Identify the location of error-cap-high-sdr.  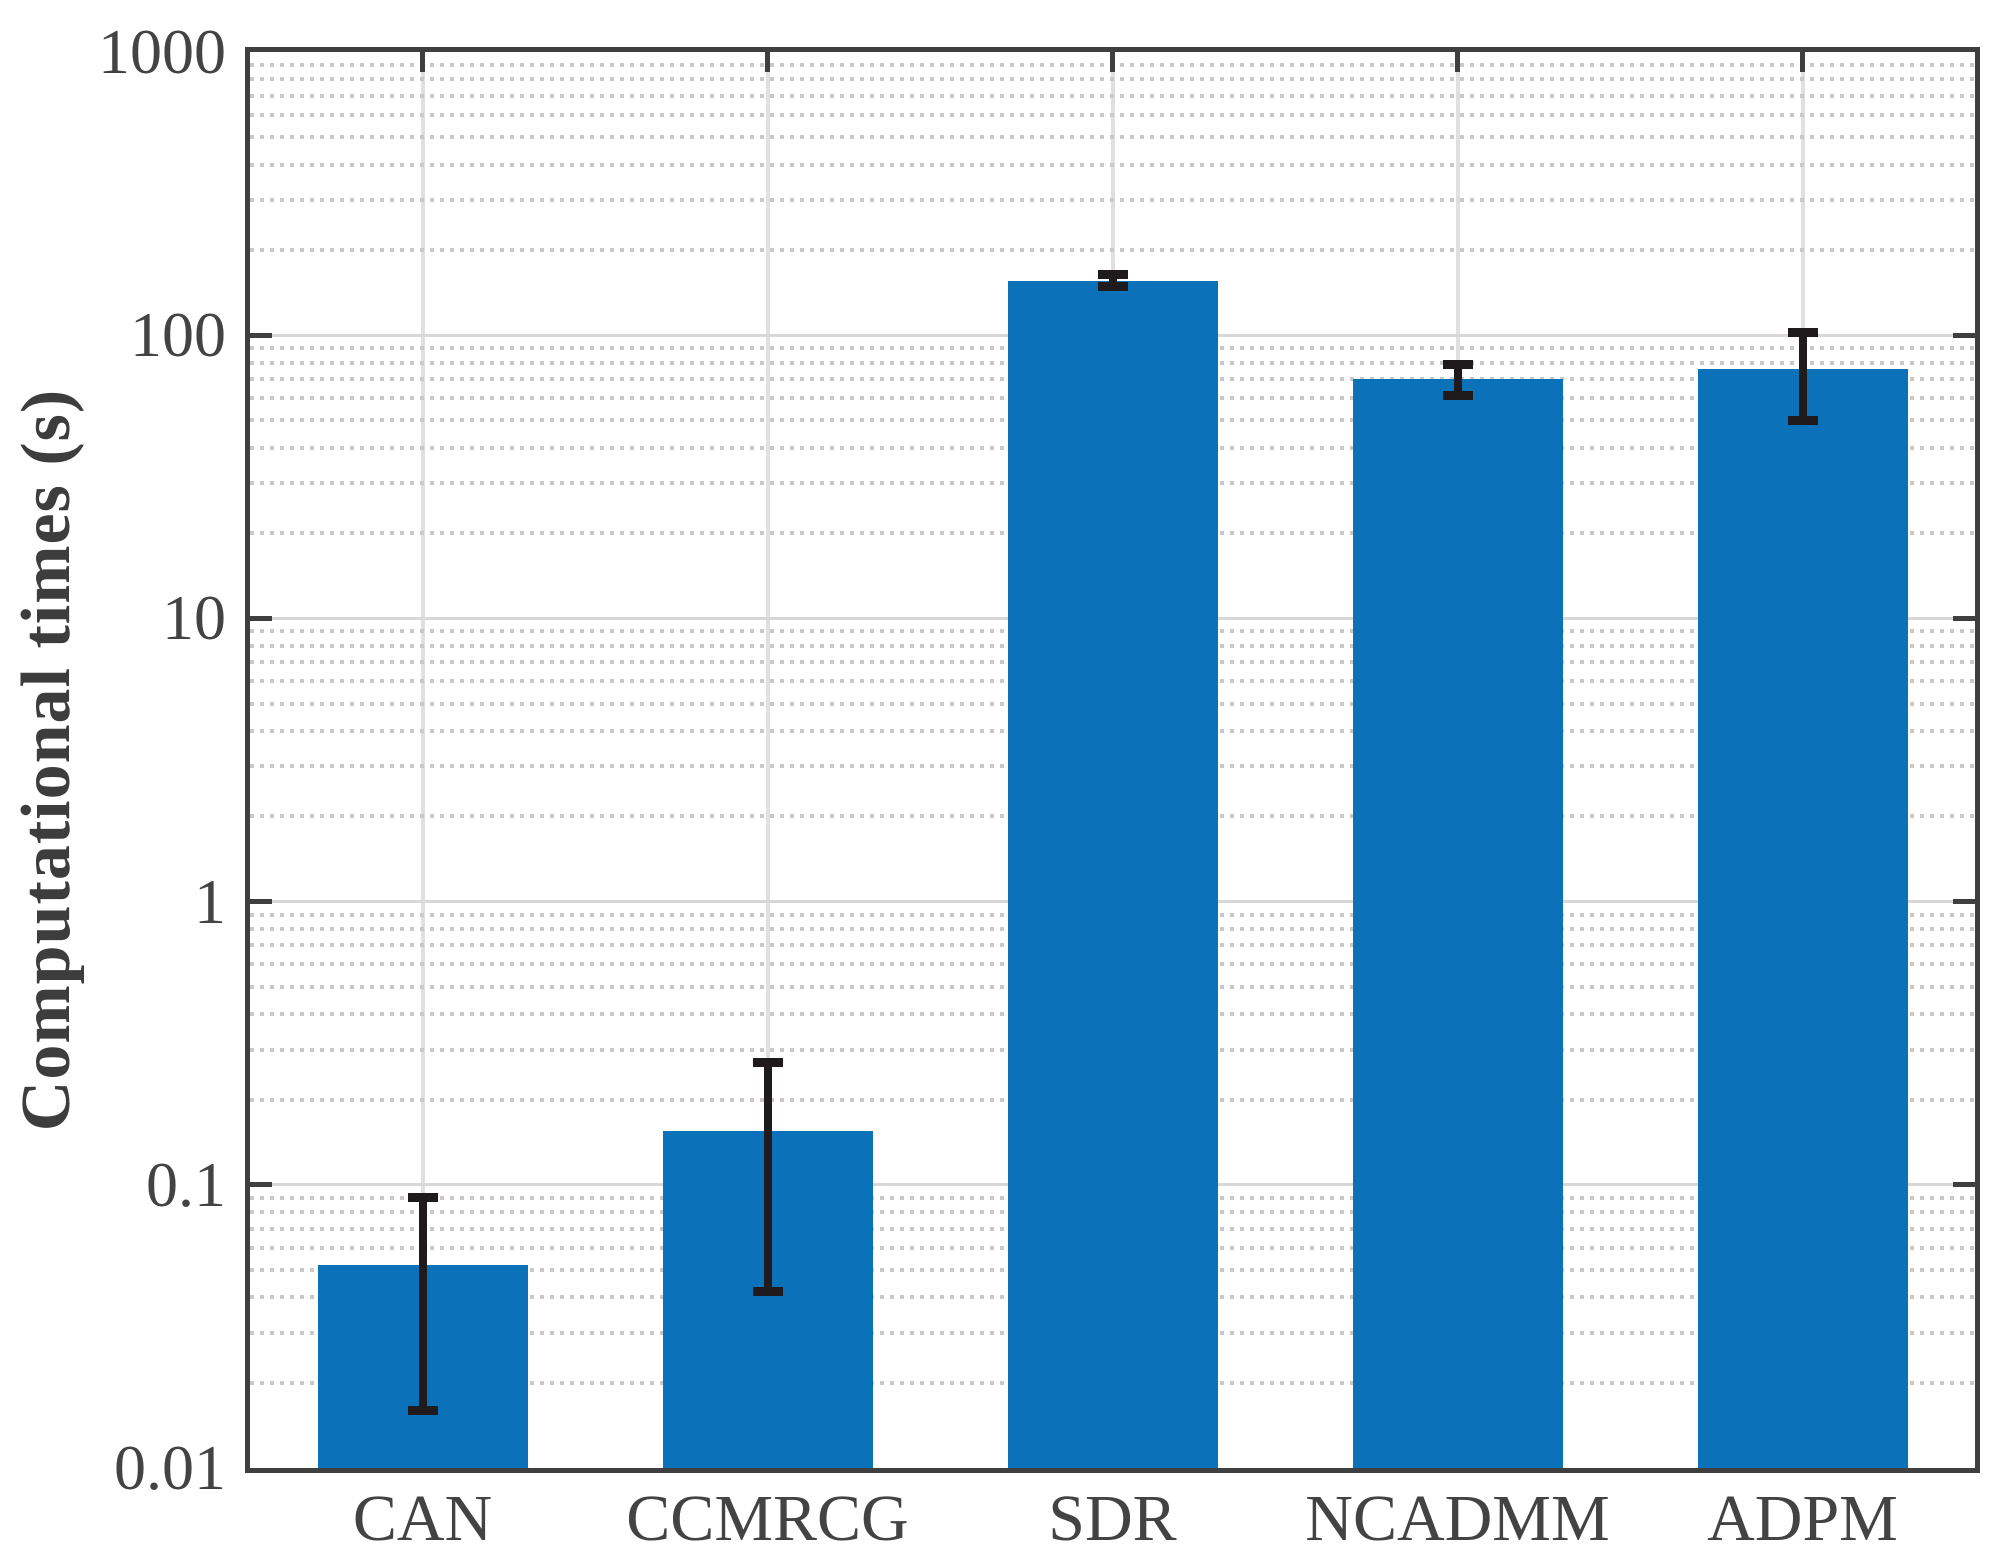
(1112, 274).